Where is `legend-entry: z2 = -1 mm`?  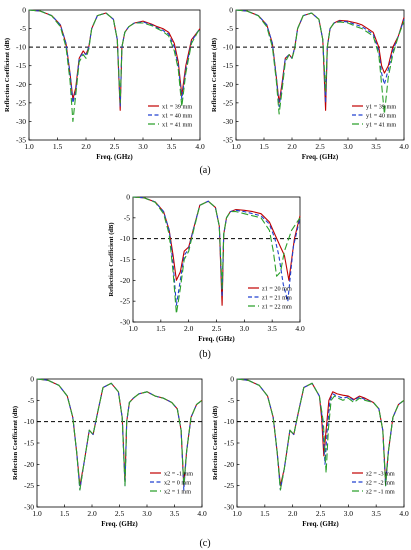 legend-entry: z2 = -1 mm is located at coordinates (380, 491).